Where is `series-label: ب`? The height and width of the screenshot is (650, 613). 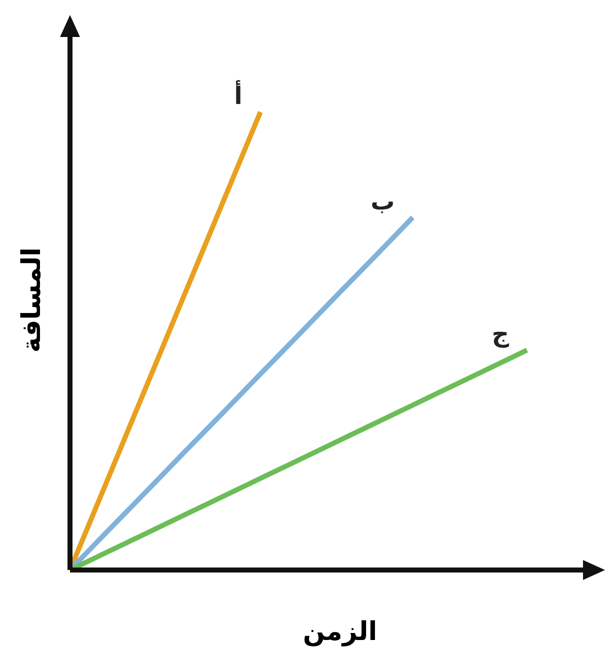 series-label: ب is located at coordinates (382, 201).